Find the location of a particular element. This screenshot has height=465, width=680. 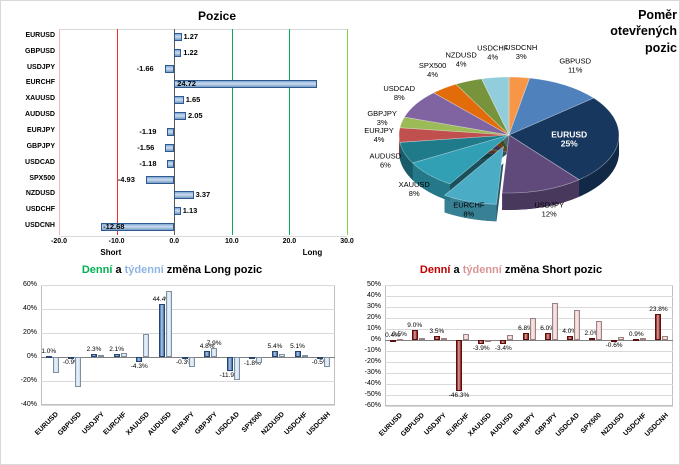

x-tick-label: 30.0 is located at coordinates (347, 241).